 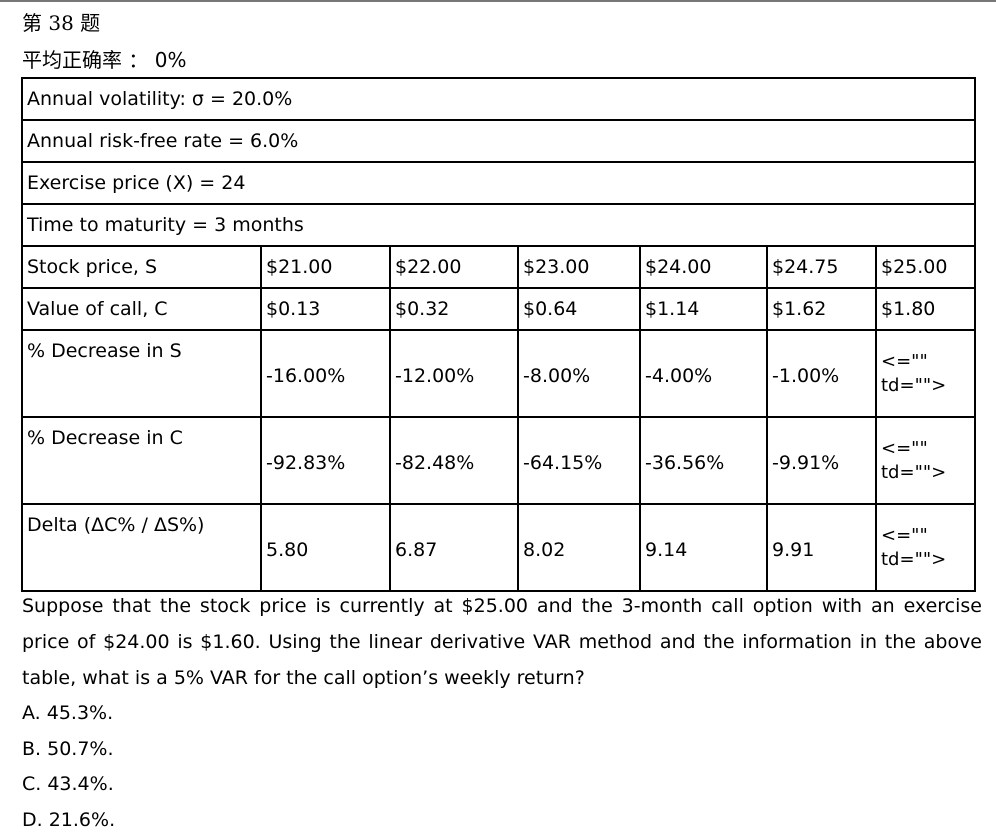 I want to click on question-number: 第 38 题, so click(x=61, y=23).